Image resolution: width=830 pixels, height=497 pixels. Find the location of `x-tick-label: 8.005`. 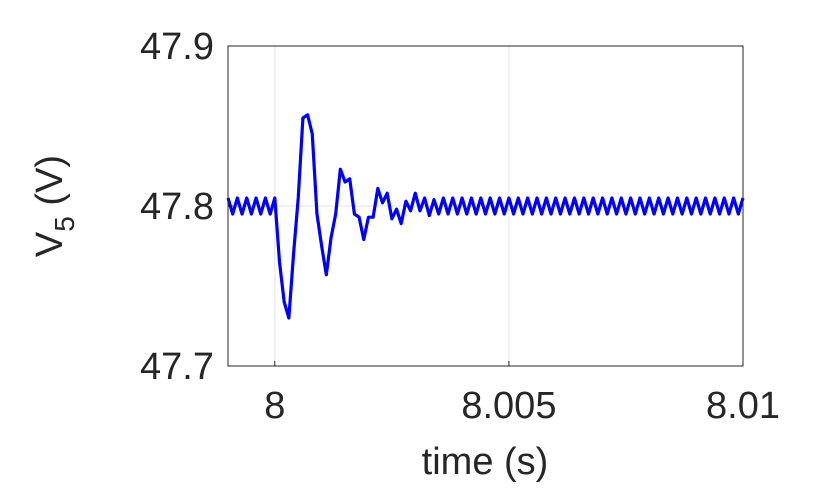

x-tick-label: 8.005 is located at coordinates (508, 406).